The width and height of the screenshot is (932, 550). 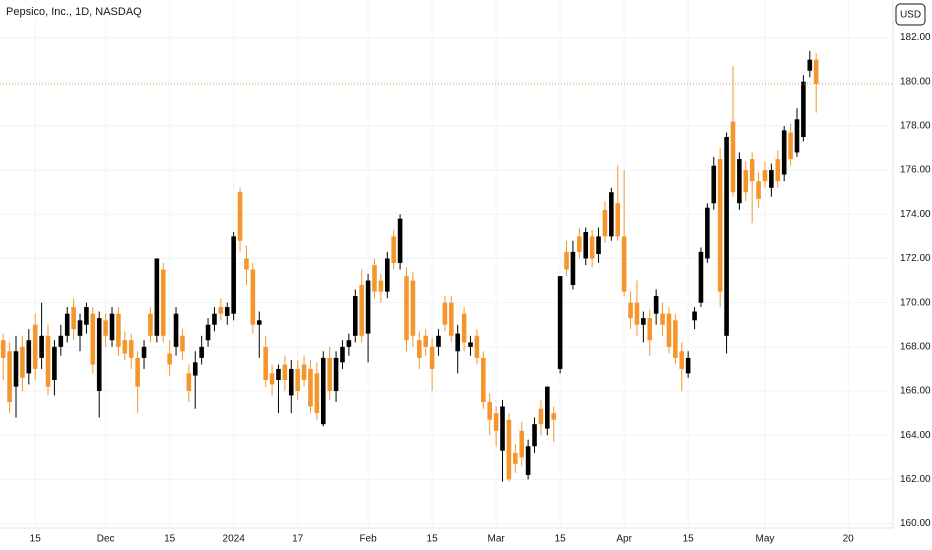 What do you see at coordinates (624, 539) in the screenshot?
I see `x-tick-label: Apr` at bounding box center [624, 539].